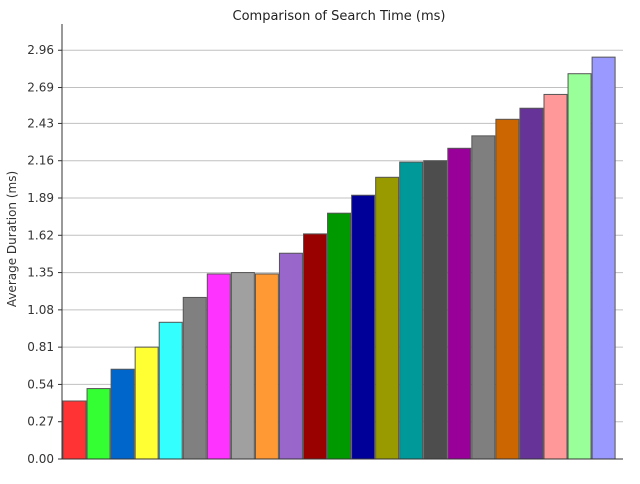  I want to click on y-tick-label: 0.54, so click(40, 384).